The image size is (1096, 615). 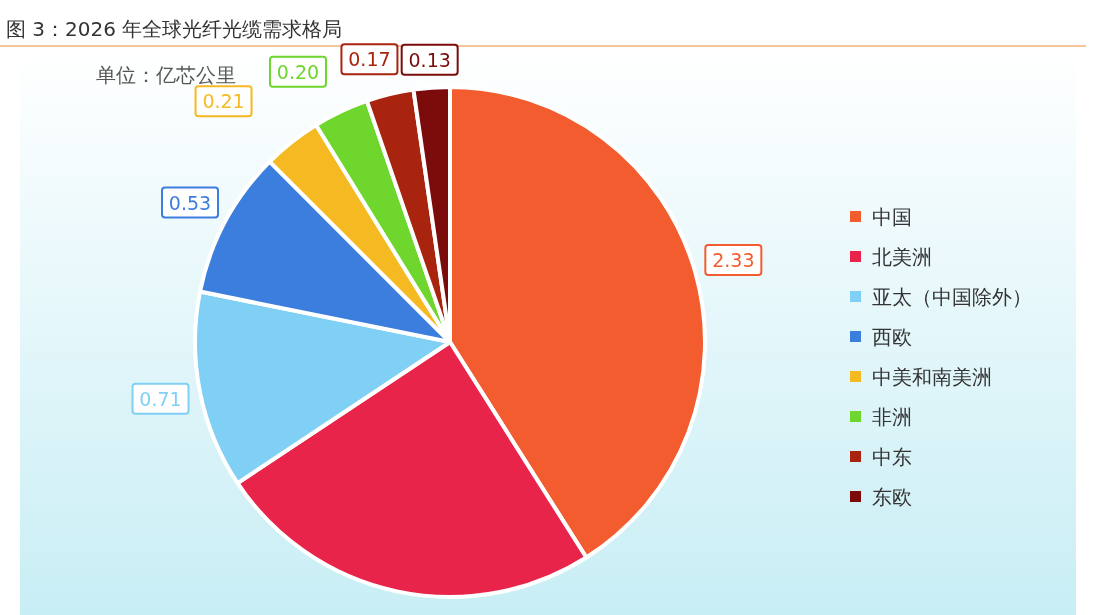 What do you see at coordinates (892, 217) in the screenshot?
I see `legend-label: 中国` at bounding box center [892, 217].